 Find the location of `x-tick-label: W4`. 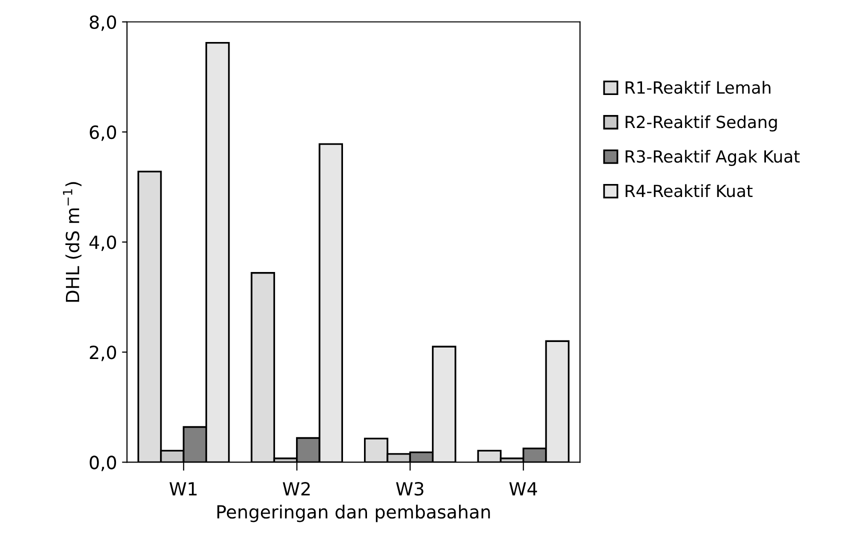

x-tick-label: W4 is located at coordinates (523, 489).